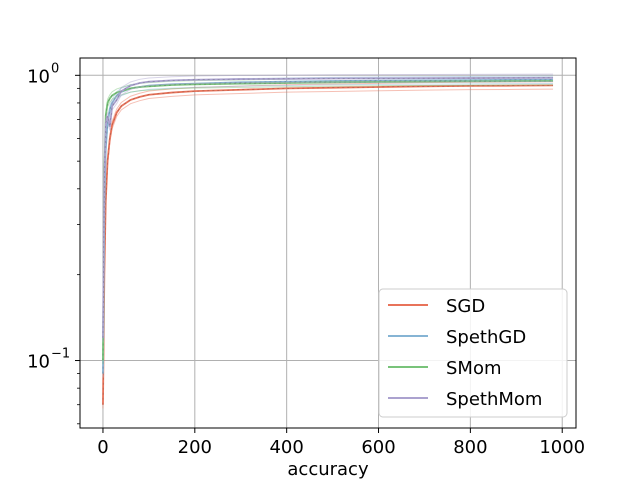 Image resolution: width=640 pixels, height=480 pixels. Describe the element at coordinates (341, 443) in the screenshot. I see `x-axis: 0 200 400 600 800 1000` at that location.